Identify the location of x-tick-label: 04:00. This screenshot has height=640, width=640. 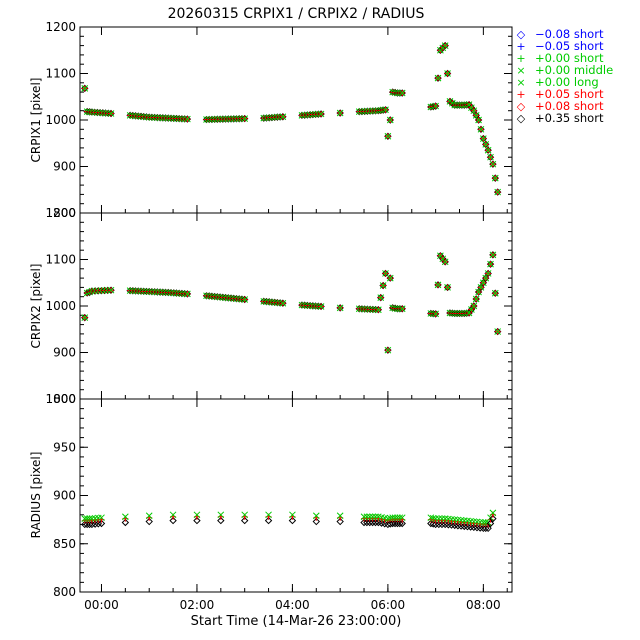
(292, 605).